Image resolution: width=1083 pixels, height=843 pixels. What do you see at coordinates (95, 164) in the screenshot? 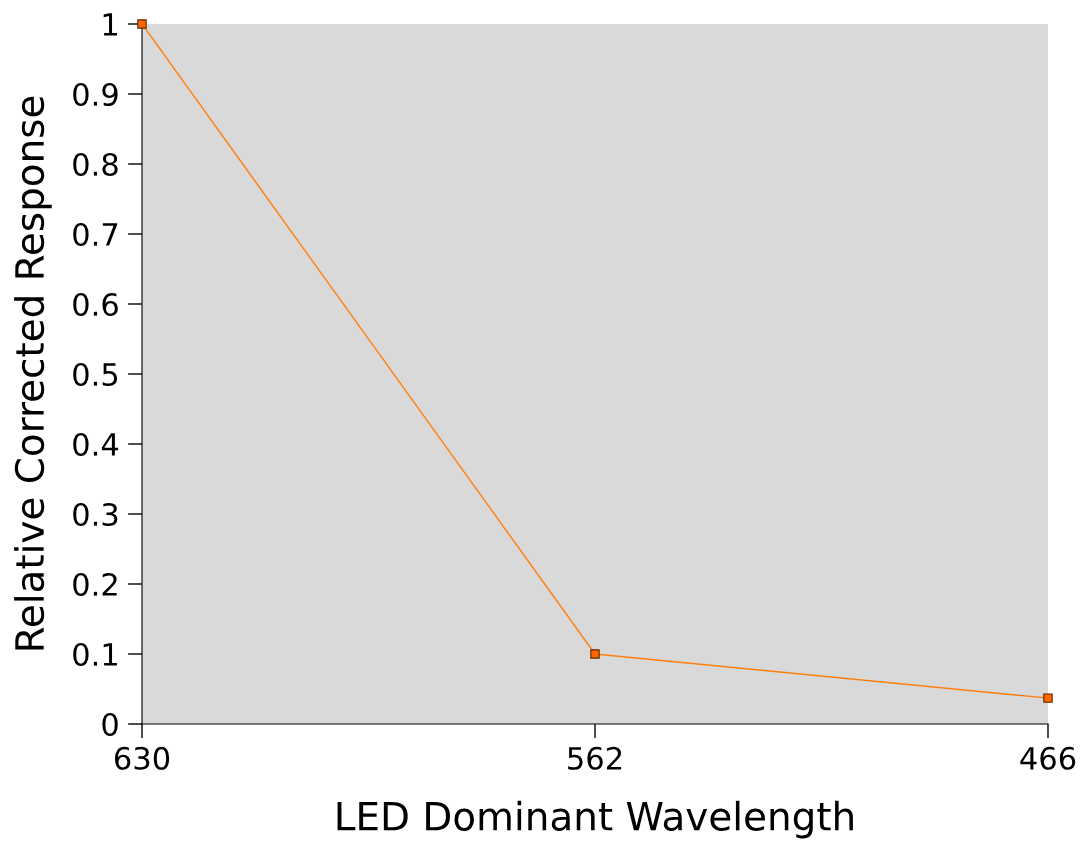
I see `y-tick-label: 0.8` at bounding box center [95, 164].